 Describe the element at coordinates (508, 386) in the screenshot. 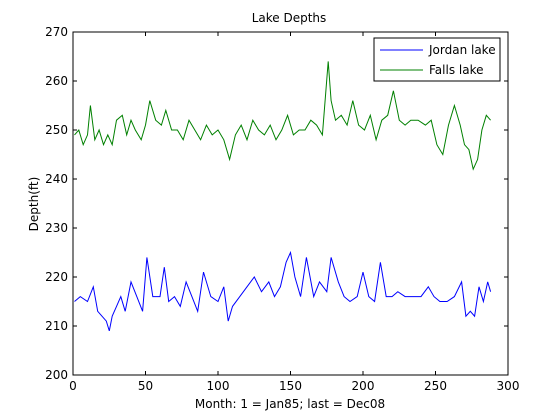

I see `x-tick-label: 300` at that location.